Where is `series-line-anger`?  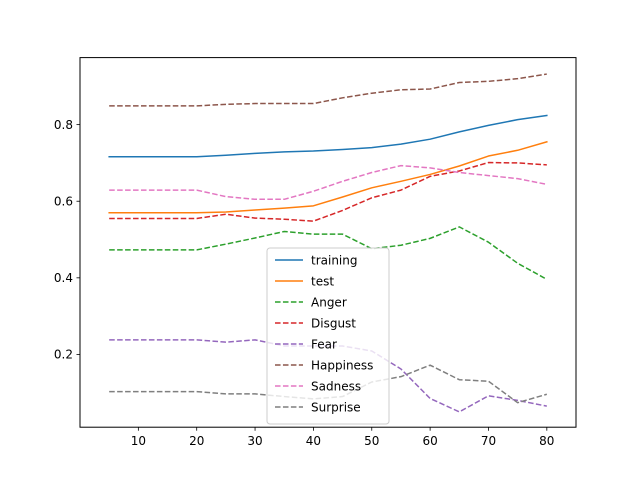 series-line-anger is located at coordinates (328, 253).